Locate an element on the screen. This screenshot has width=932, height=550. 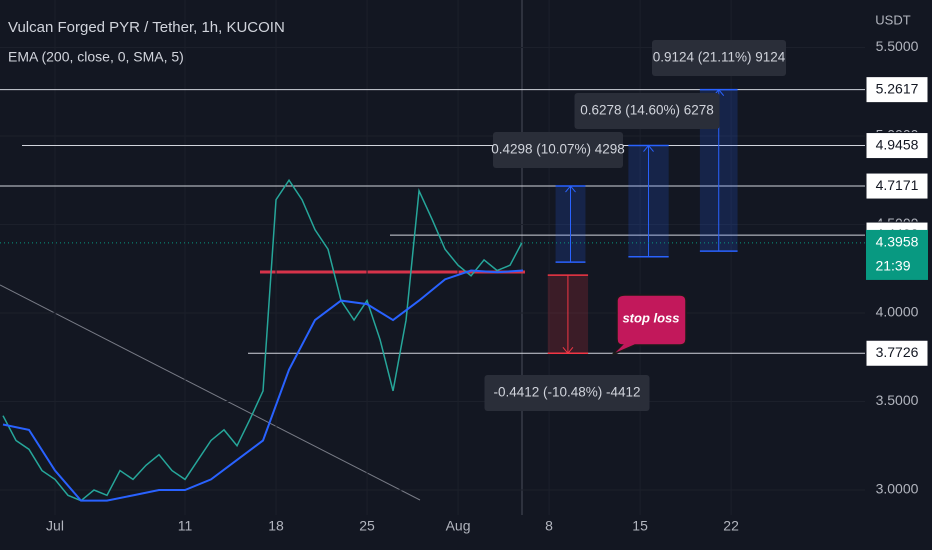
measure-label: 0.6278 (14.60%) 6278 is located at coordinates (647, 110).